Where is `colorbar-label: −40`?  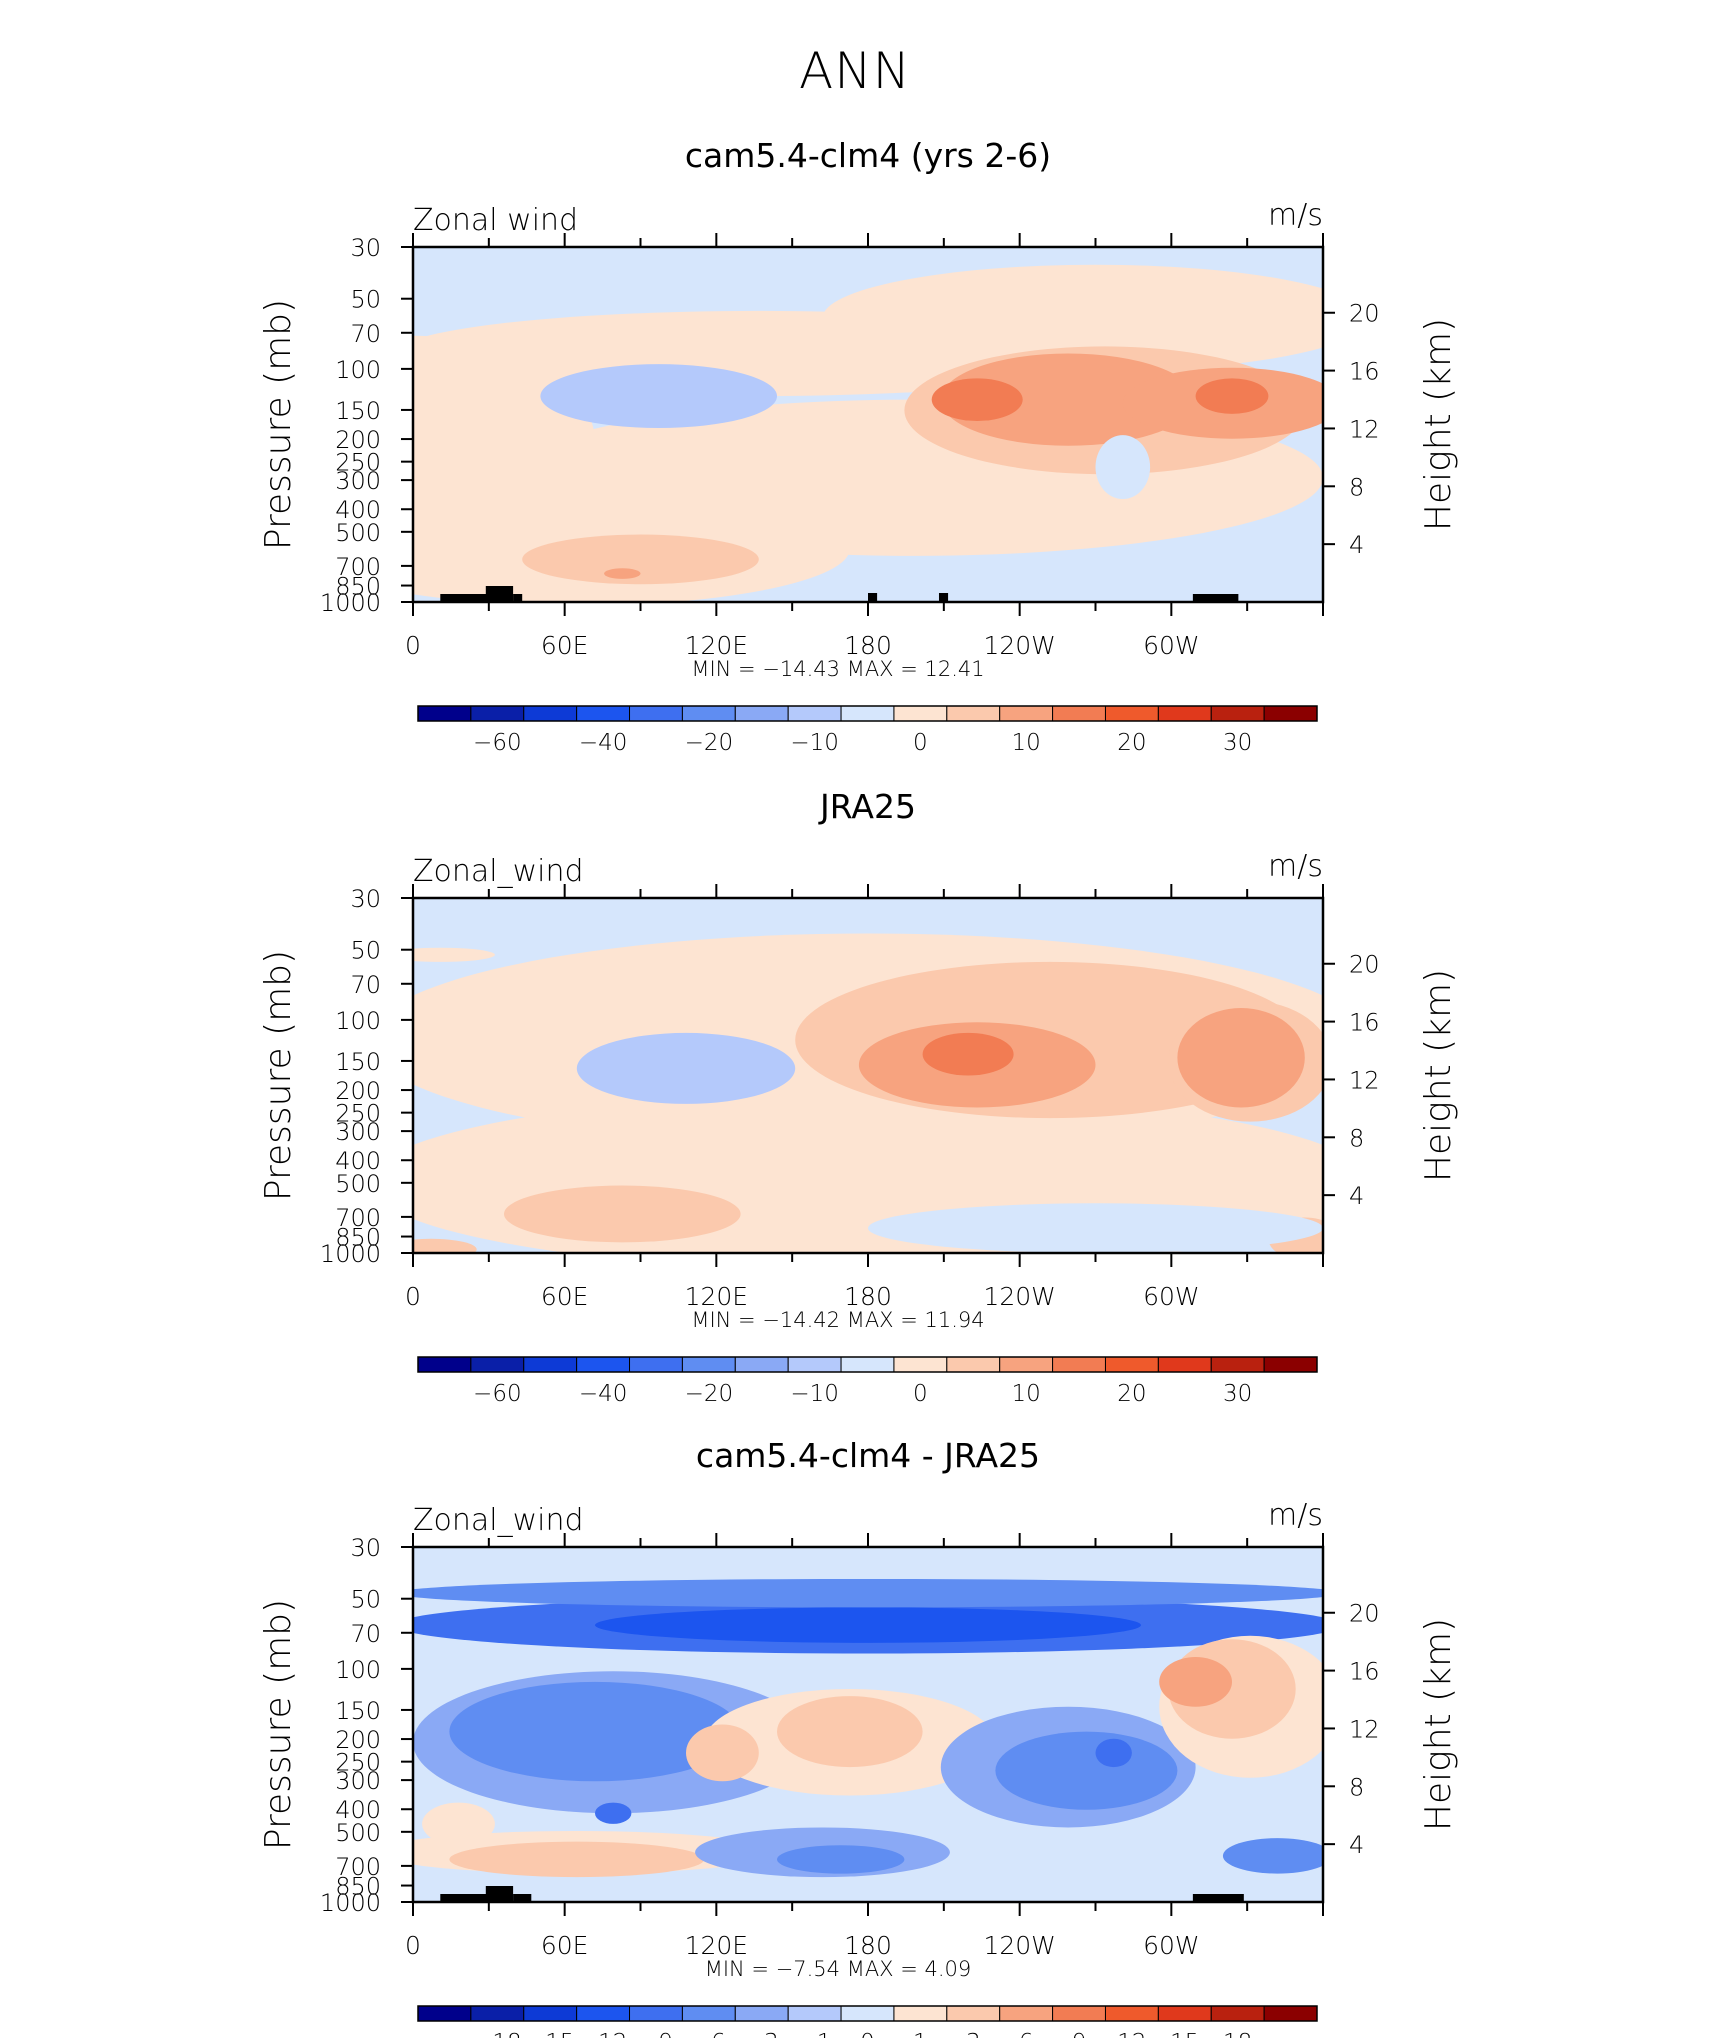 colorbar-label: −40 is located at coordinates (603, 743).